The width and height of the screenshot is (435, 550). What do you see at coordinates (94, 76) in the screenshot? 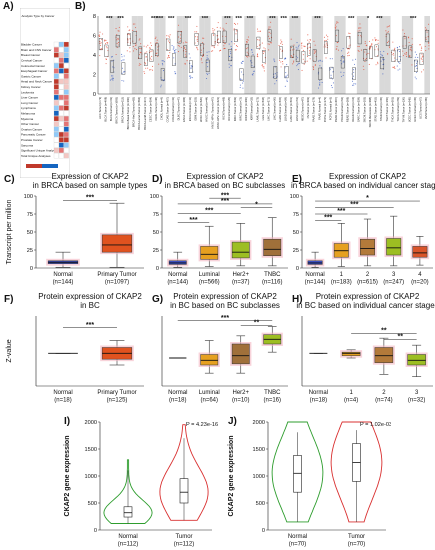
I see `y-tick-label: 2` at bounding box center [94, 76].